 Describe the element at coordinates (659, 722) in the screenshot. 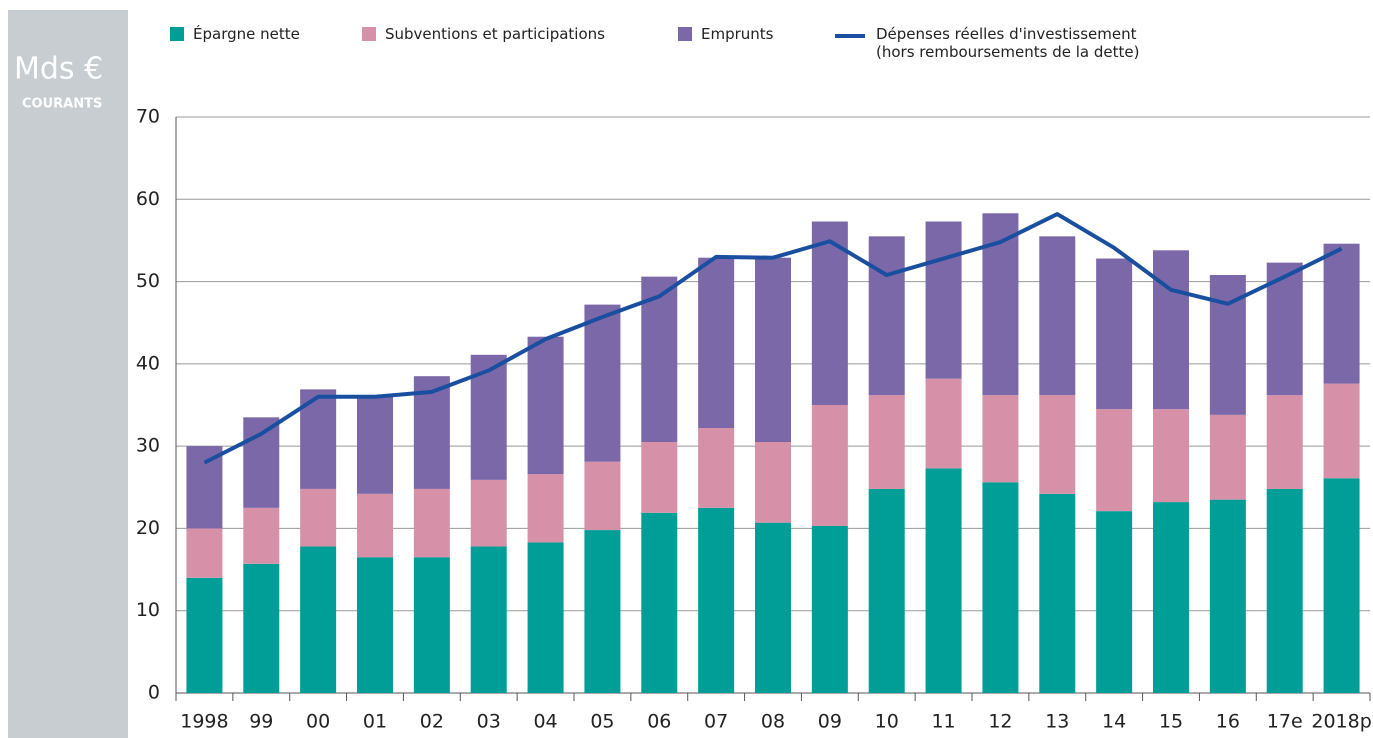

I see `x-tick-label: 06` at that location.